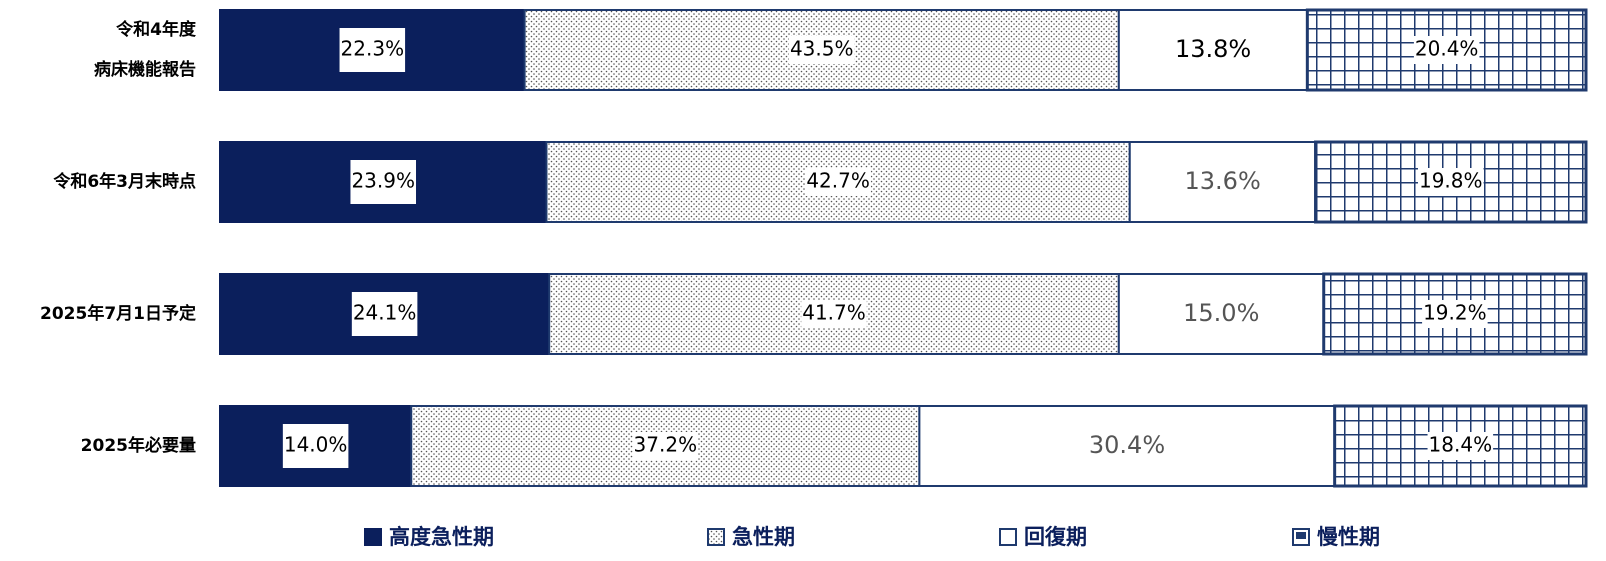 This screenshot has height=561, width=1606. Describe the element at coordinates (145, 50) in the screenshot. I see `y-tick-label: 令和4年度 病床機能報告` at that location.